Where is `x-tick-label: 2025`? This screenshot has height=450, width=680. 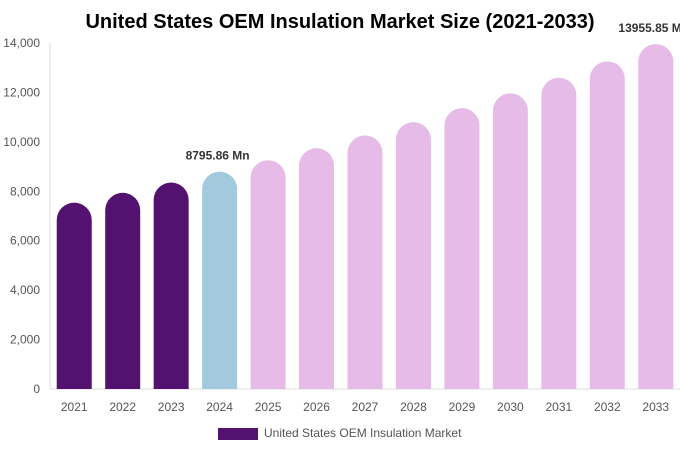 x-tick-label: 2025 is located at coordinates (268, 407).